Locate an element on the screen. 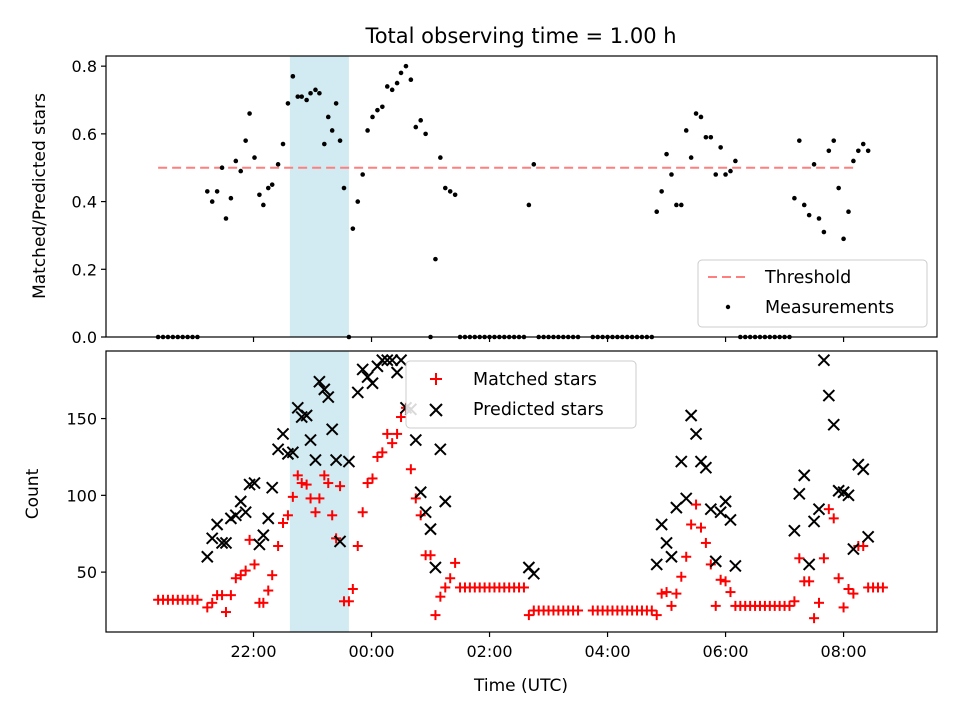 The height and width of the screenshot is (725, 960). y-tick-label: 150 is located at coordinates (81, 419).